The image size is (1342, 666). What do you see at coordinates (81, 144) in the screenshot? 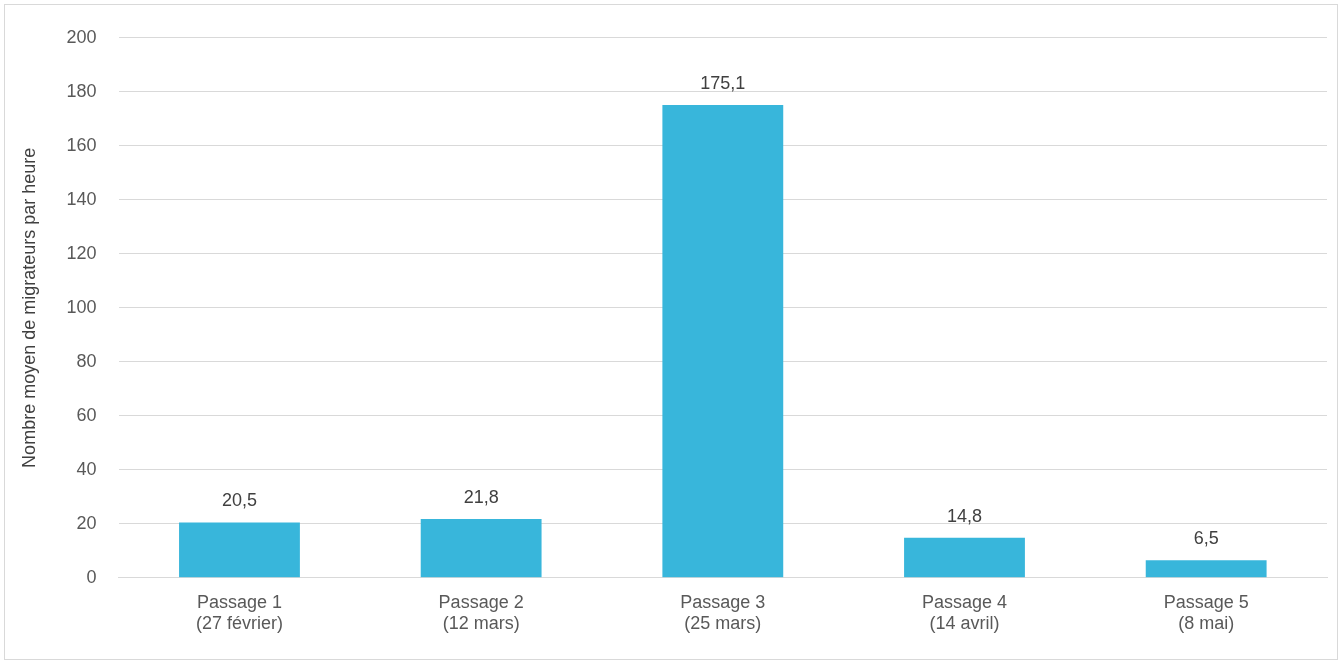
I see `y-tick-label: 160` at bounding box center [81, 144].